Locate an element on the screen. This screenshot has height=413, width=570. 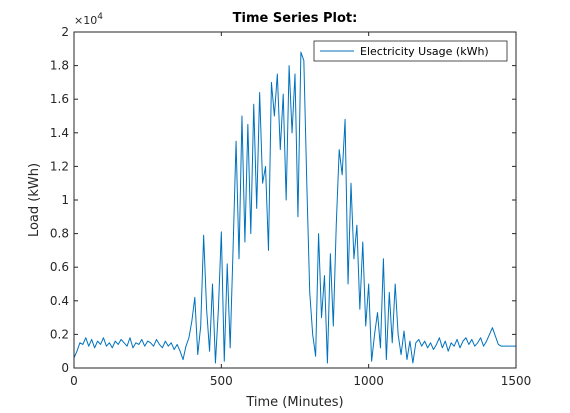
y-tick-label: 1.6 is located at coordinates (59, 99).